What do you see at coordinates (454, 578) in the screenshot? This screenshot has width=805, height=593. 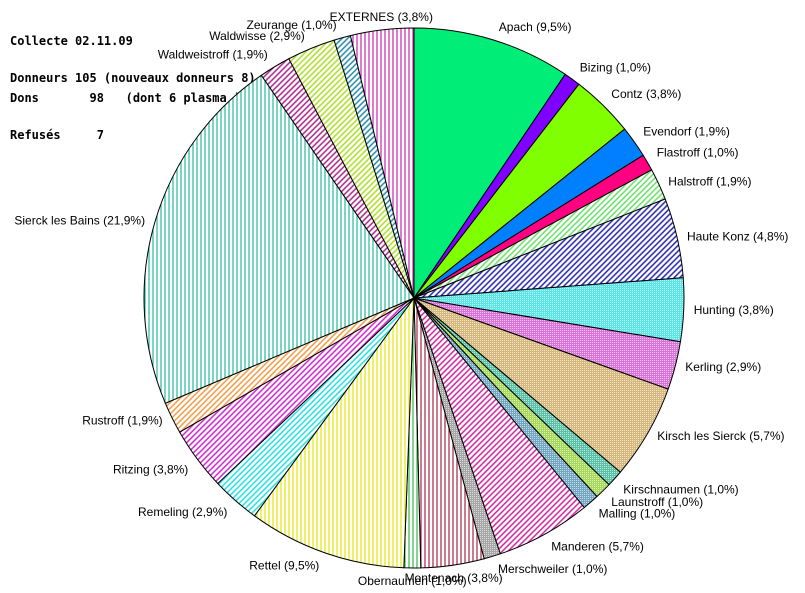 I see `slice-label-montenach: Montenach (3,8%)` at bounding box center [454, 578].